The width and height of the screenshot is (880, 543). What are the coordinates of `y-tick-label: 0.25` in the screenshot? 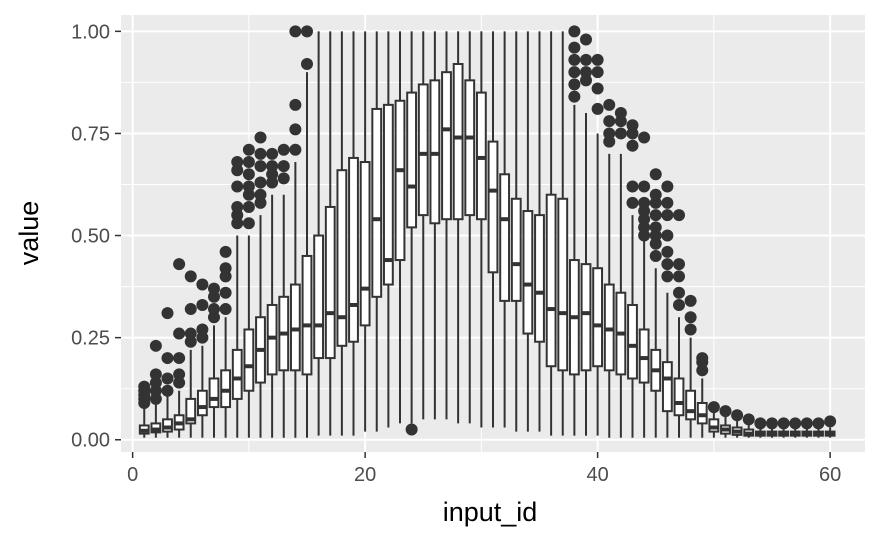 It's located at (90, 339).